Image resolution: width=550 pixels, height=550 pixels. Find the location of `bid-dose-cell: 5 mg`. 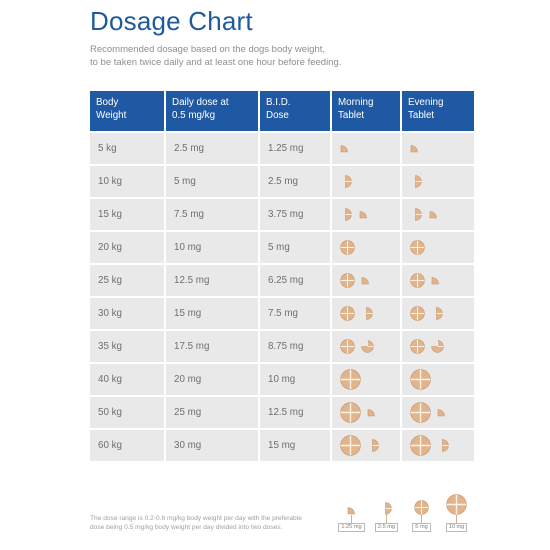

bid-dose-cell: 5 mg is located at coordinates (296, 248).